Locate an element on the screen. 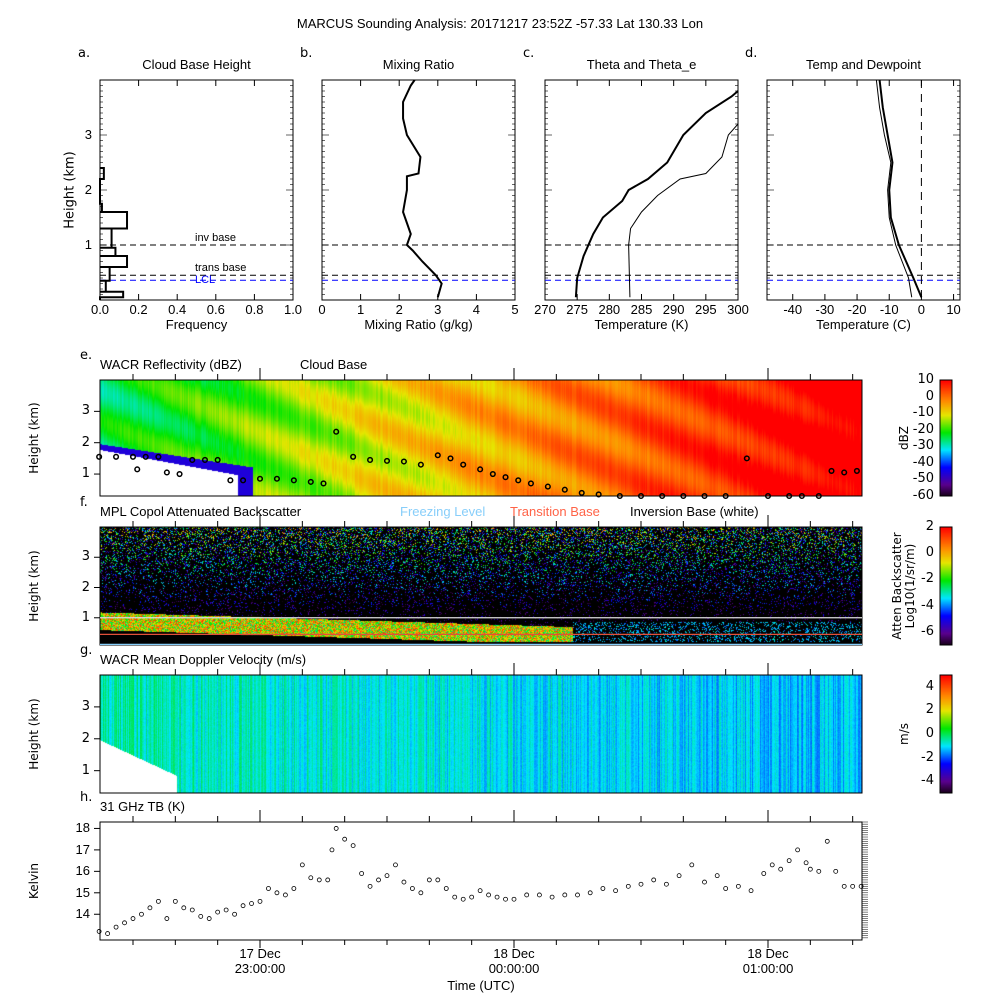 The width and height of the screenshot is (1000, 1000). colorbar-tick-label: -10 is located at coordinates (923, 413).